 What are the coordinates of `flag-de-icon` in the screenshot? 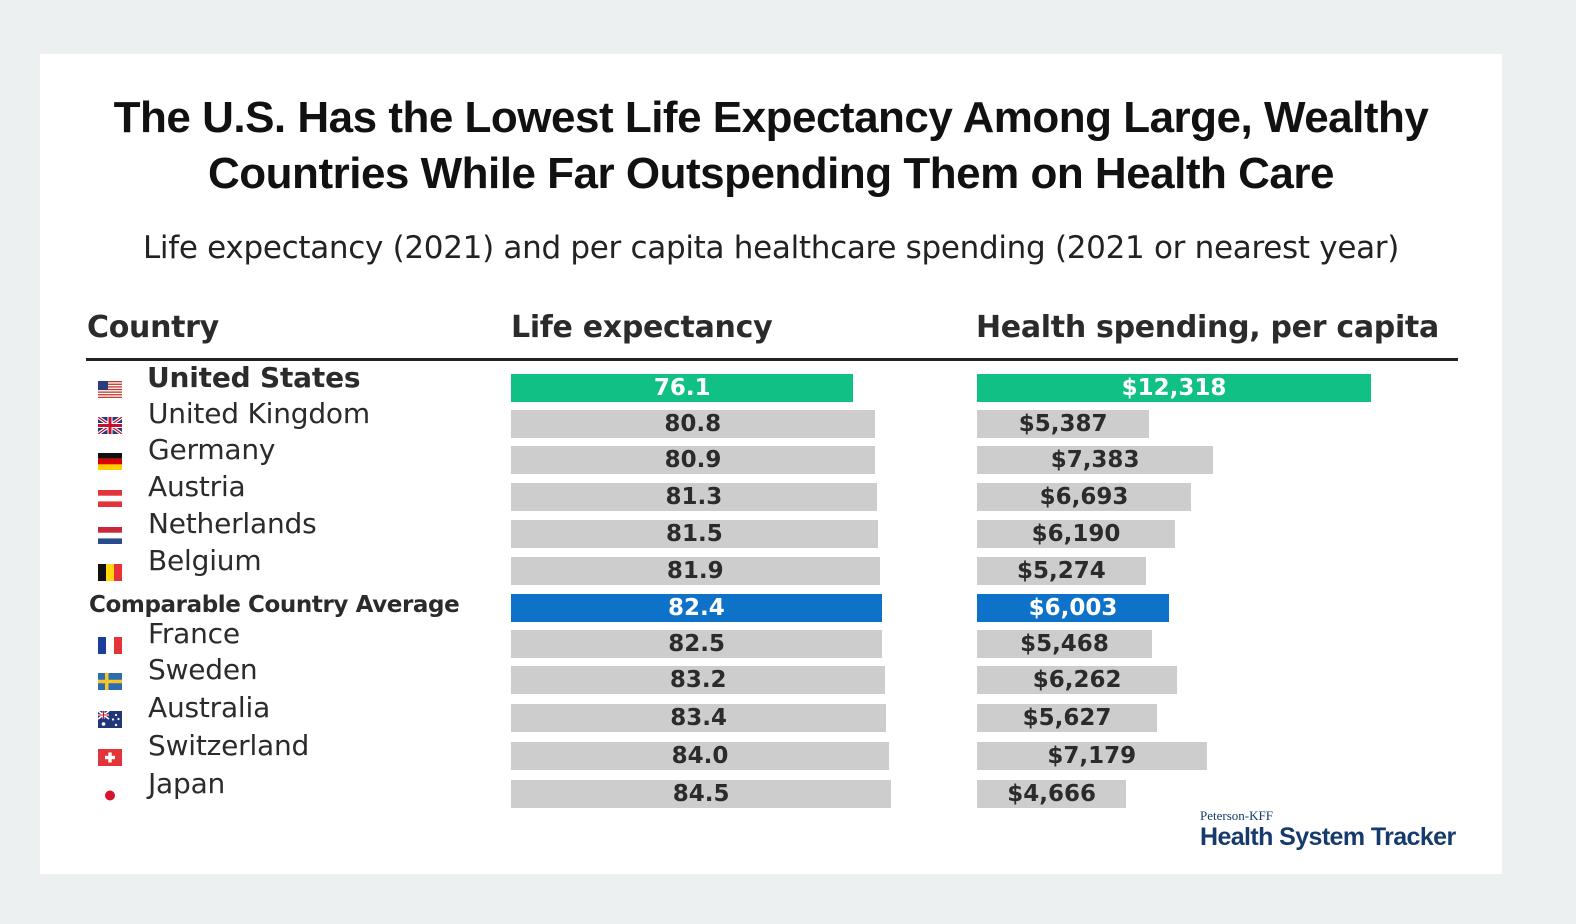 It's located at (110, 461).